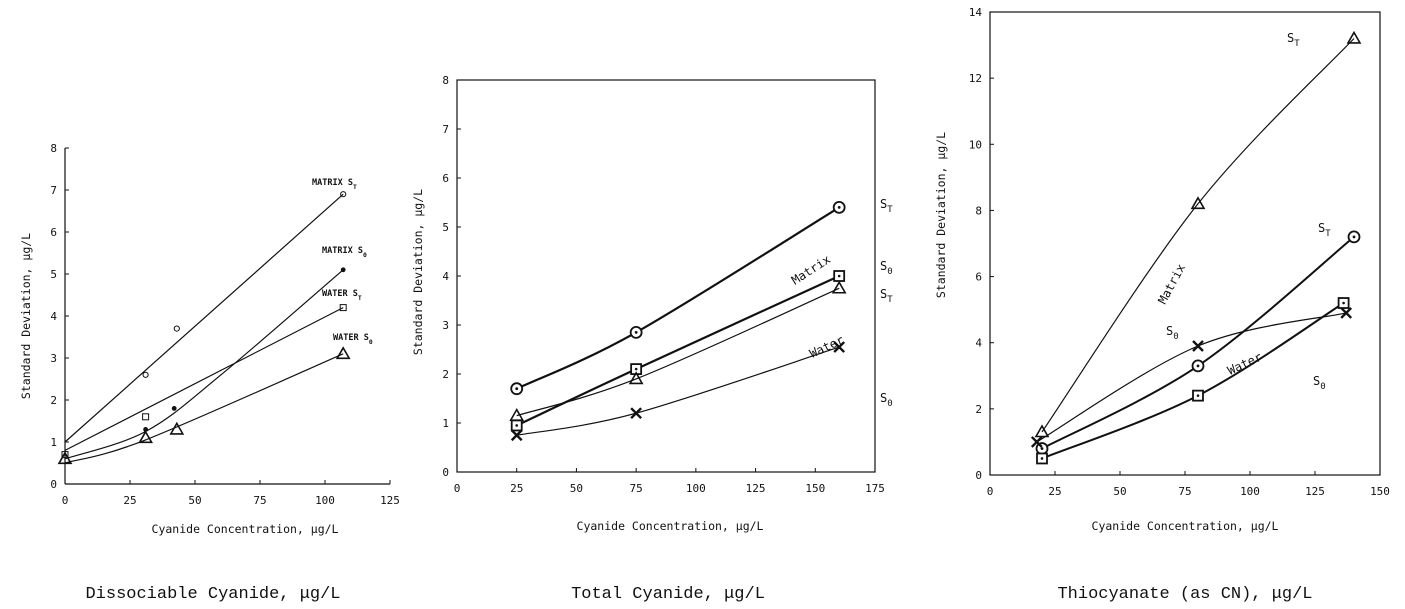 The image size is (1405, 609). Describe the element at coordinates (975, 144) in the screenshot. I see `y-tick-label: 10` at that location.